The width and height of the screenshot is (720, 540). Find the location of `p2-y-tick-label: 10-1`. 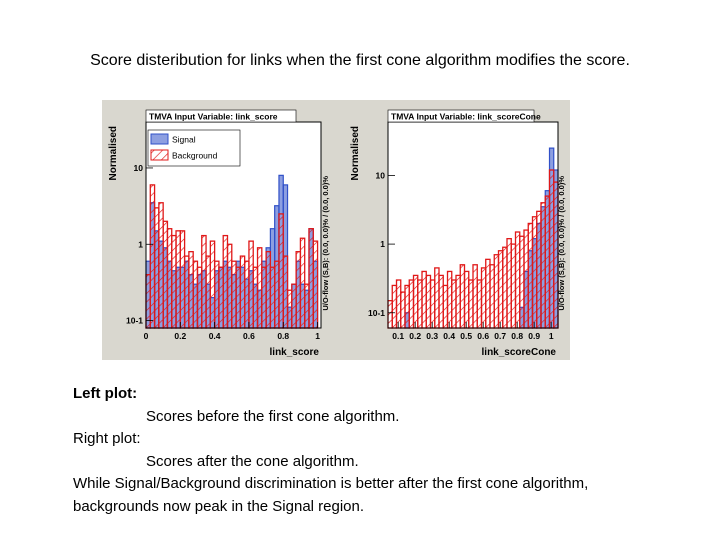

p2-y-tick-label: 10-1 is located at coordinates (376, 313).